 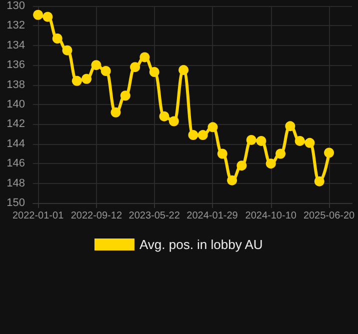 I want to click on x-tick-label: 2023-05-22, so click(x=154, y=216).